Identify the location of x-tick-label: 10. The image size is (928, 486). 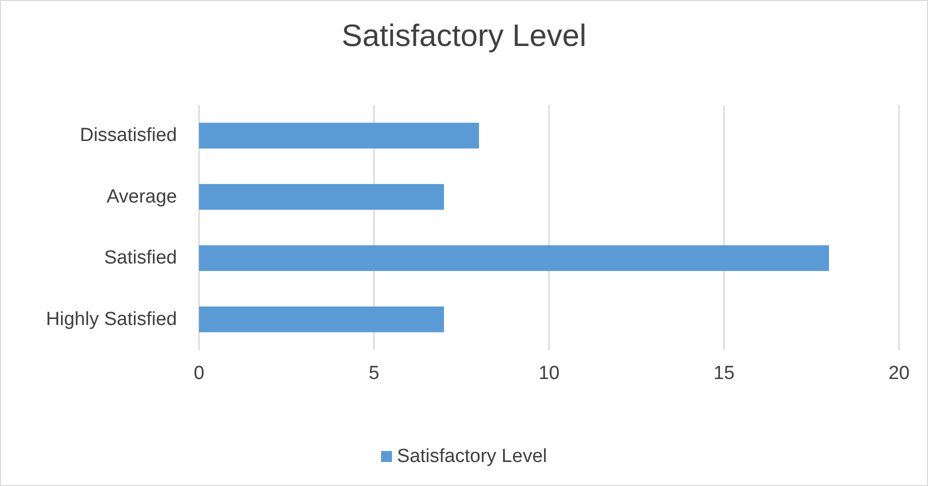
(549, 373).